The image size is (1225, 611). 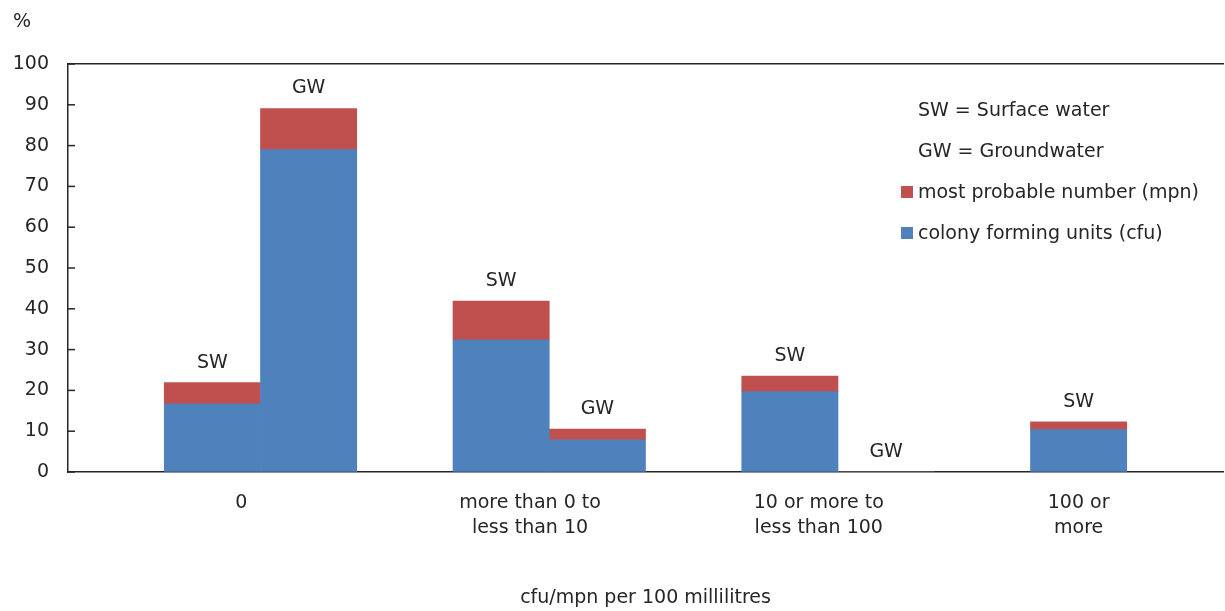 I want to click on y-tick-label: 40, so click(x=36, y=306).